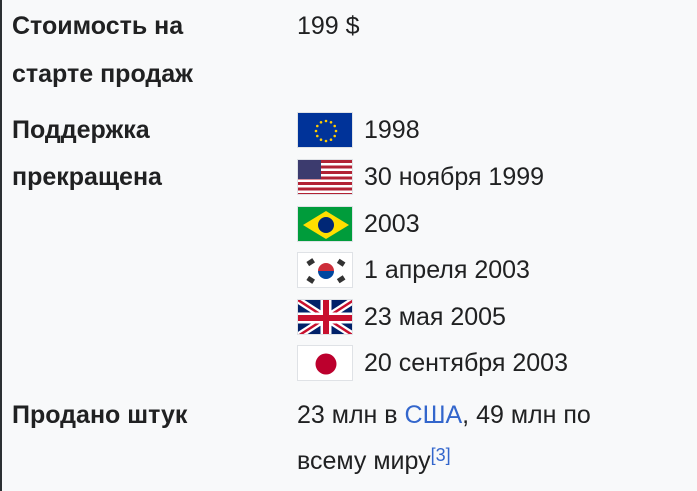 The height and width of the screenshot is (491, 697). Describe the element at coordinates (102, 74) in the screenshot. I see `label-launch-price-2: старте продаж` at that location.